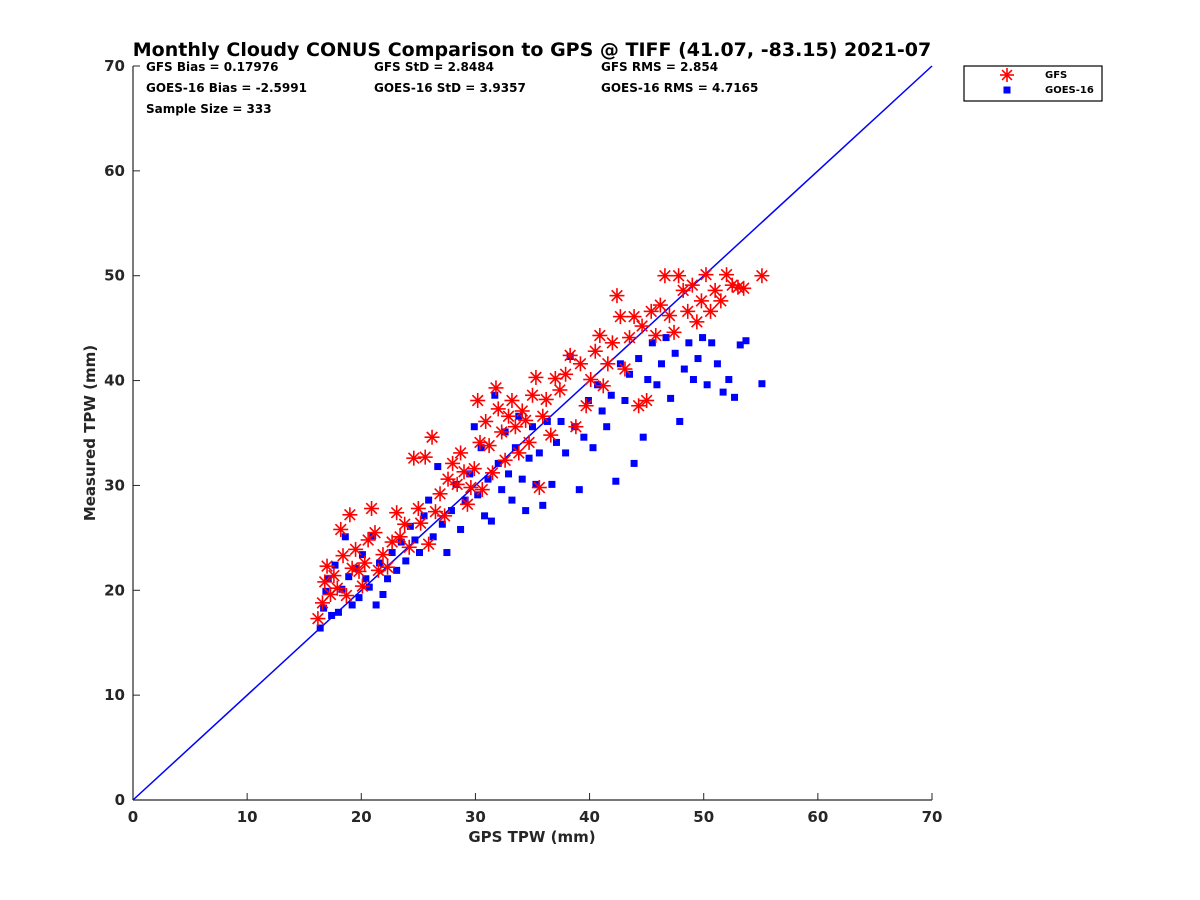 The height and width of the screenshot is (900, 1200). I want to click on y-tick-label: 70, so click(114, 66).